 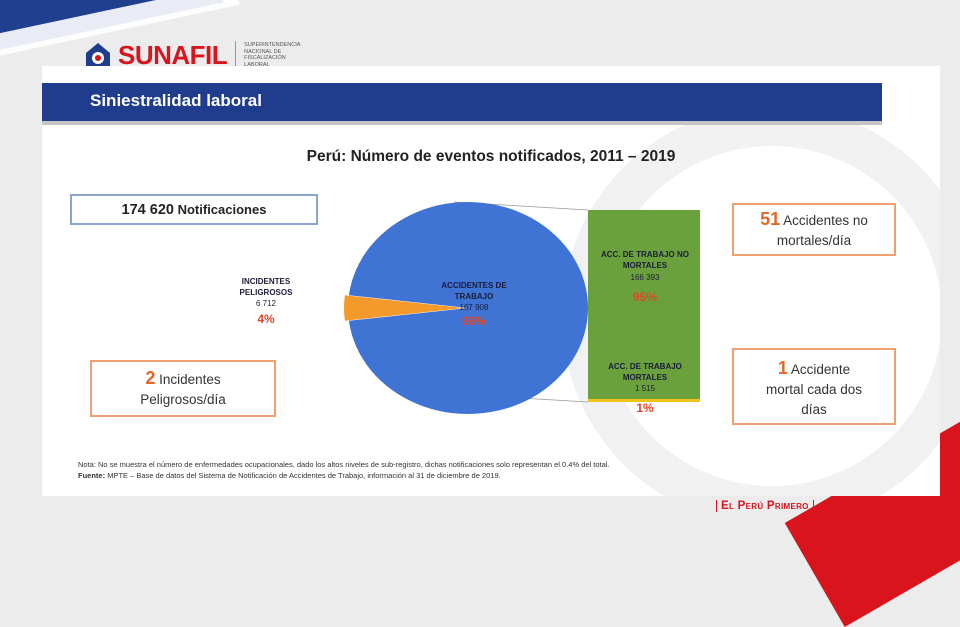 I want to click on callout-dangerous-line1: Incidentes, so click(x=190, y=379).